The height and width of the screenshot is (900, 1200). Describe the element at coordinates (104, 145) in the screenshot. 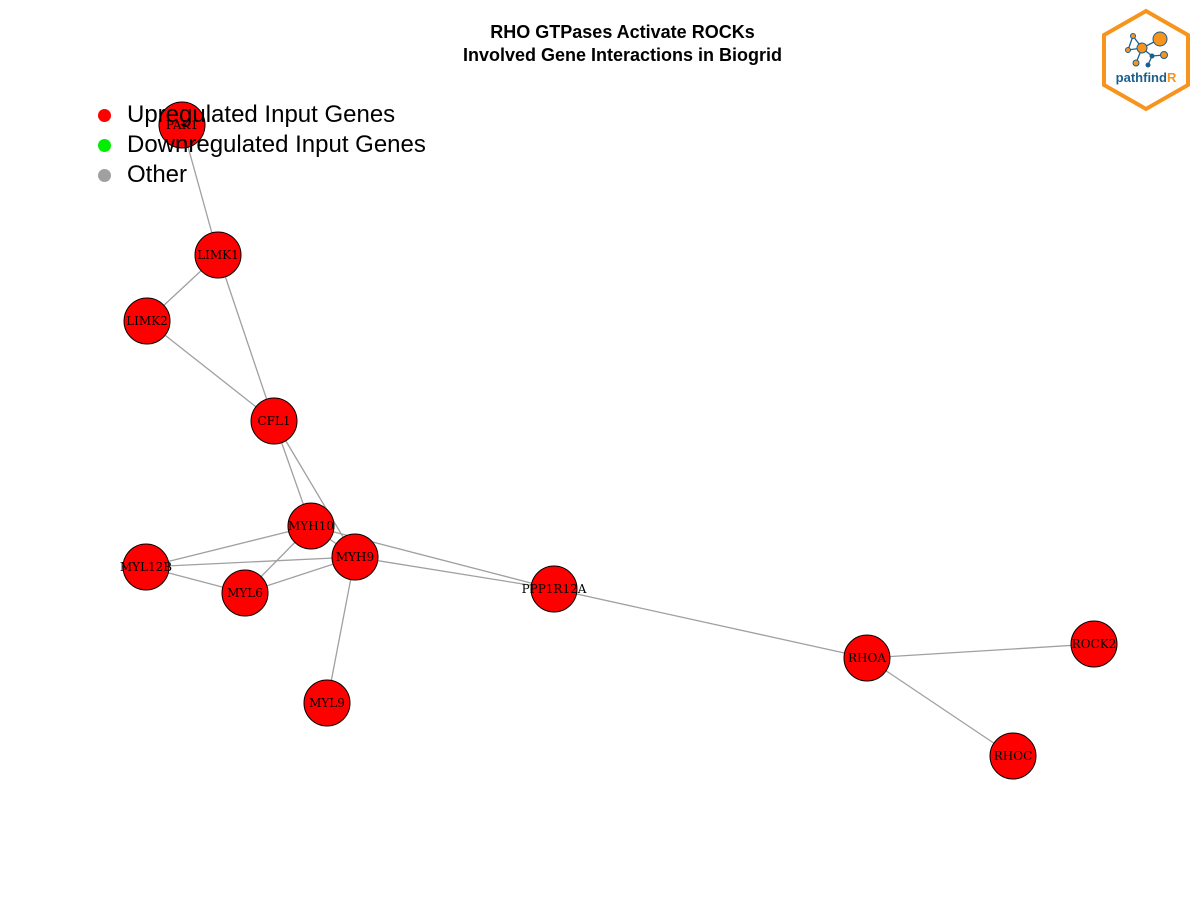

I see `legend-dot-downregulated` at that location.